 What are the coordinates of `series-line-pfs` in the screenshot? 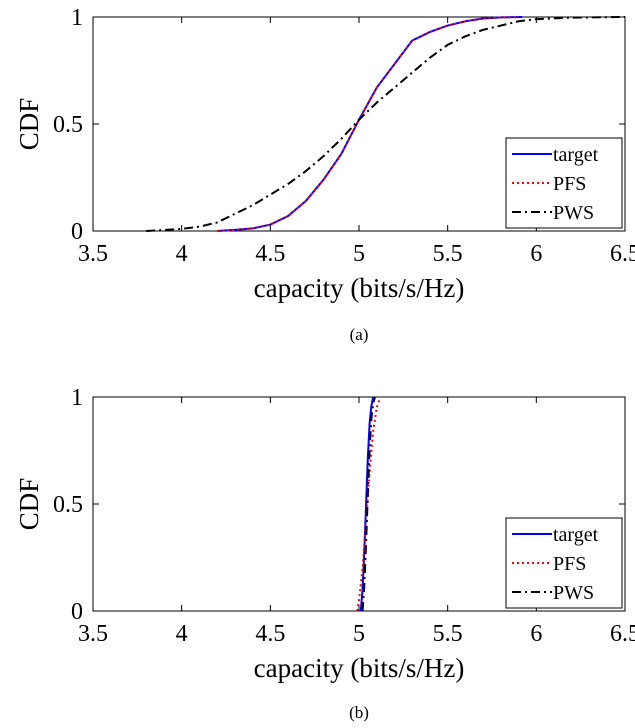 It's located at (368, 124).